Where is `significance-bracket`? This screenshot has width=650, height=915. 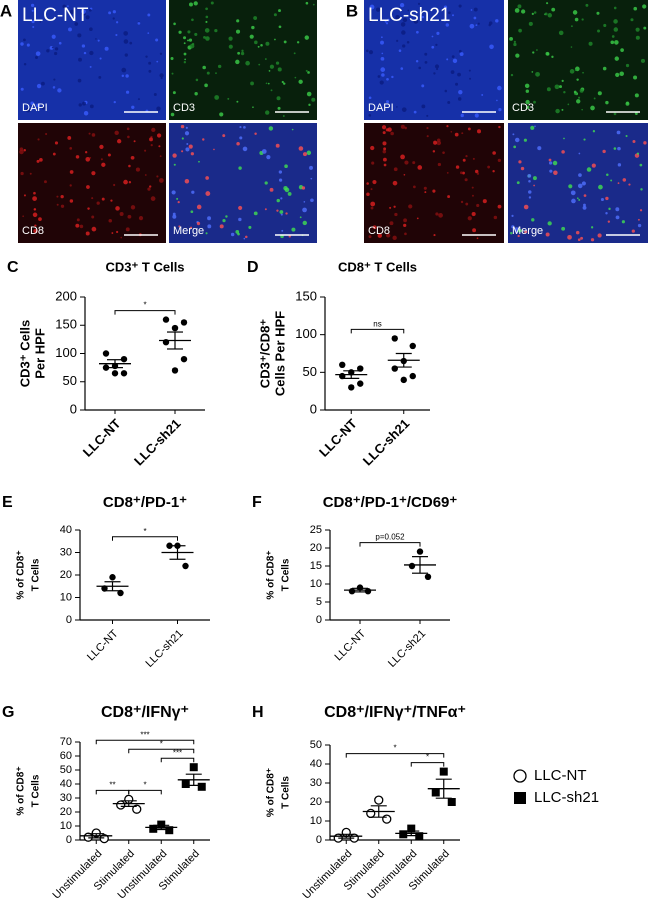 significance-bracket is located at coordinates (177, 760).